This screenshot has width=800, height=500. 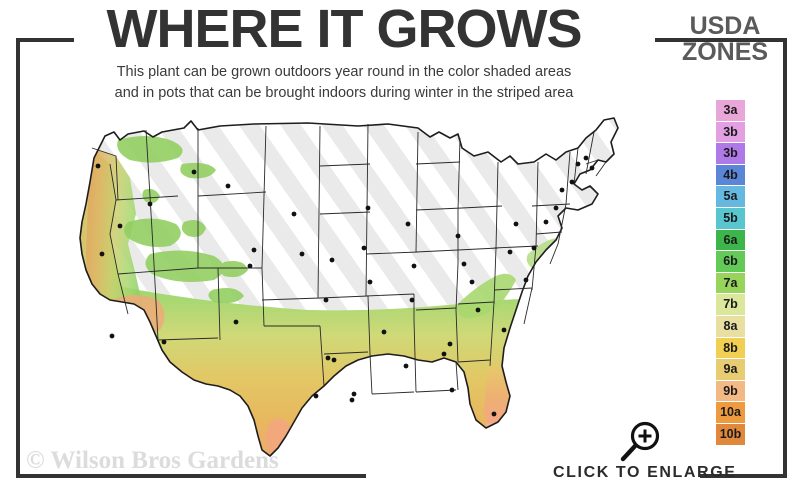 I want to click on zone-swatch: 6b, so click(x=730, y=262).